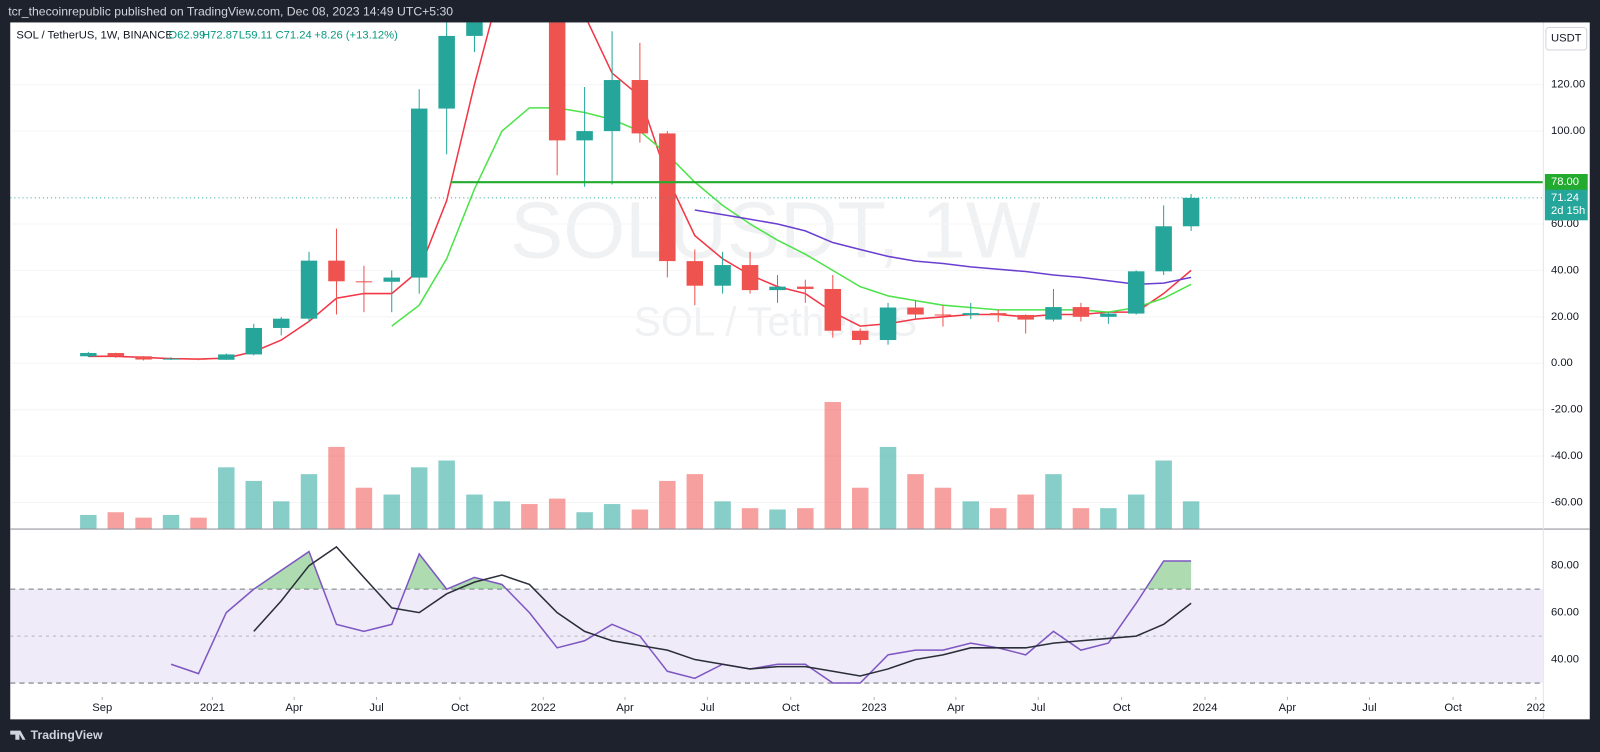 The width and height of the screenshot is (1600, 752). Describe the element at coordinates (1567, 456) in the screenshot. I see `y-tick-label: -40.00` at that location.